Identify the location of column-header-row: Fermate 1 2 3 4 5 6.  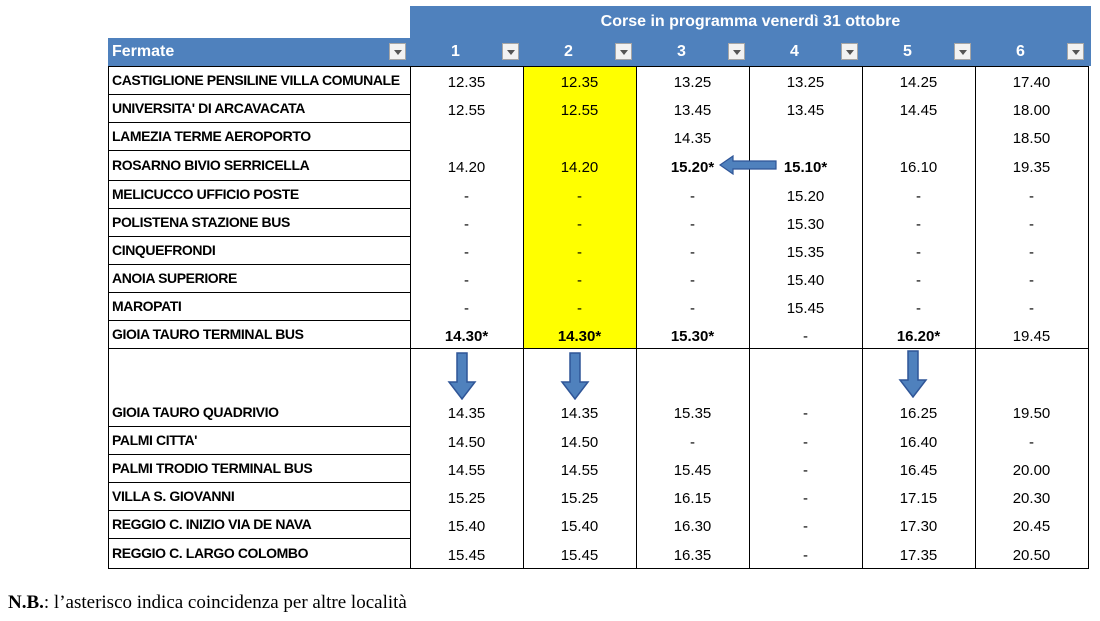
(599, 52).